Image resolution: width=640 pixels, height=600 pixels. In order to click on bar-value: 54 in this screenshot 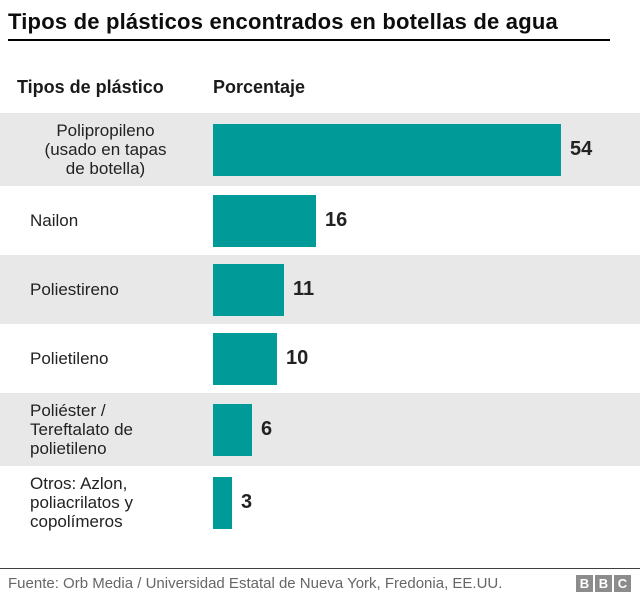, I will do `click(581, 149)`.